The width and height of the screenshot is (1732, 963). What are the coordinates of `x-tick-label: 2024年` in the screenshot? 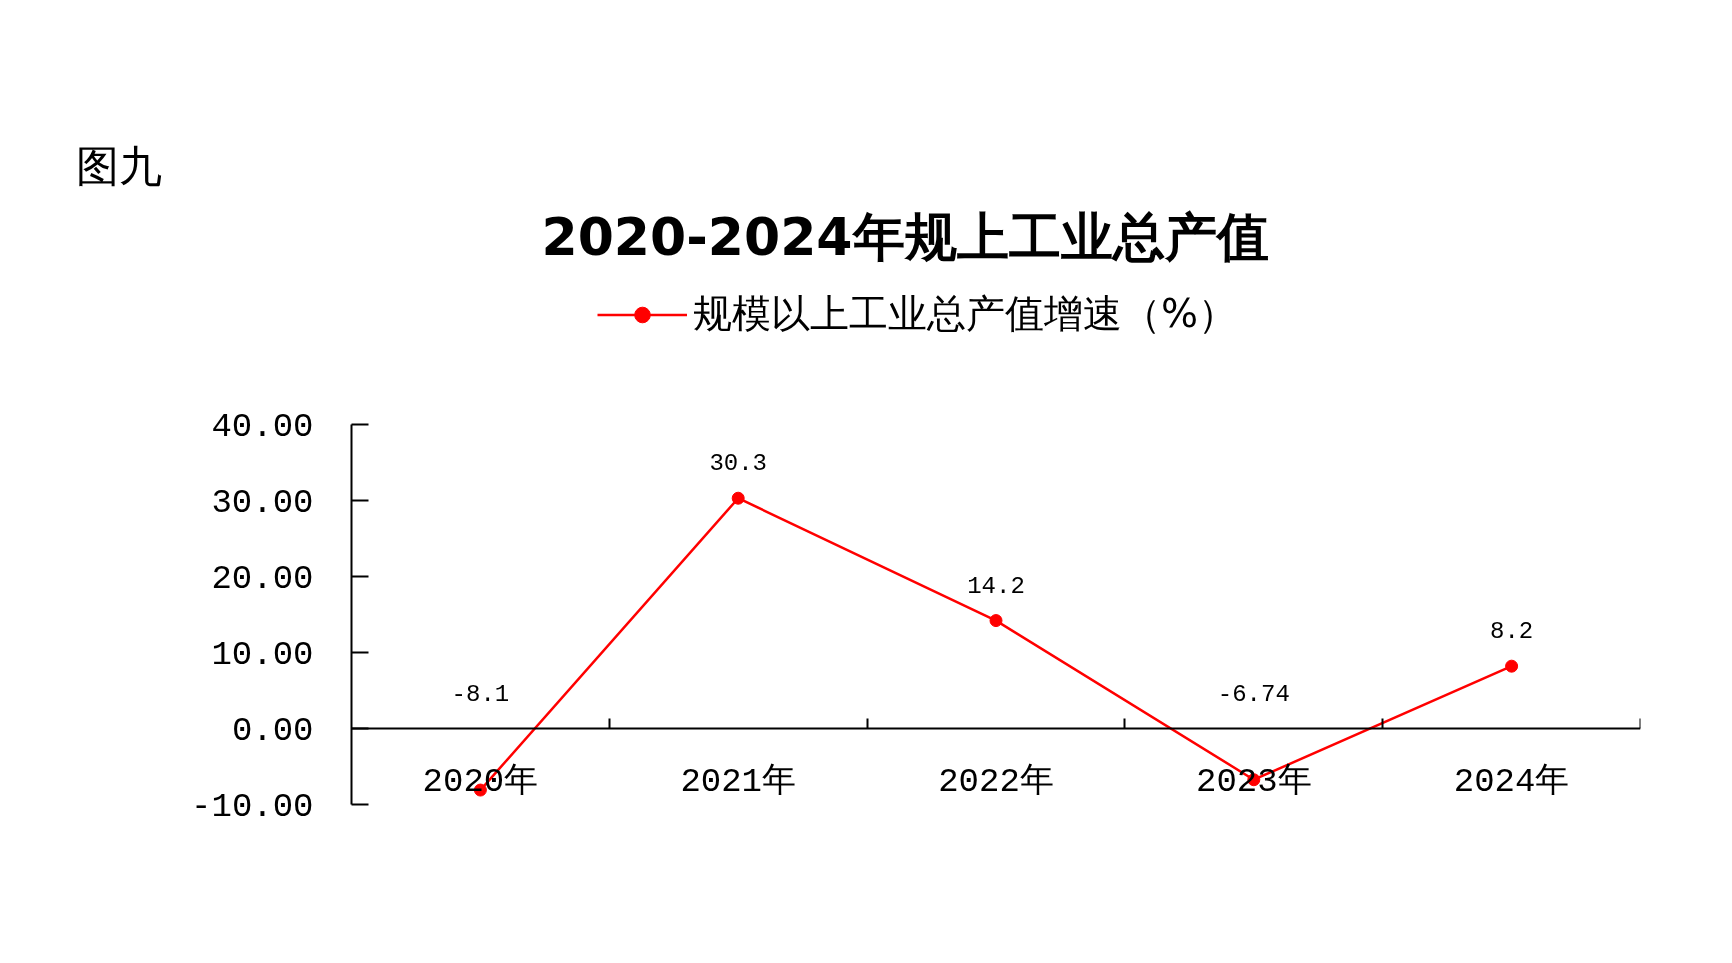 It's located at (1511, 781).